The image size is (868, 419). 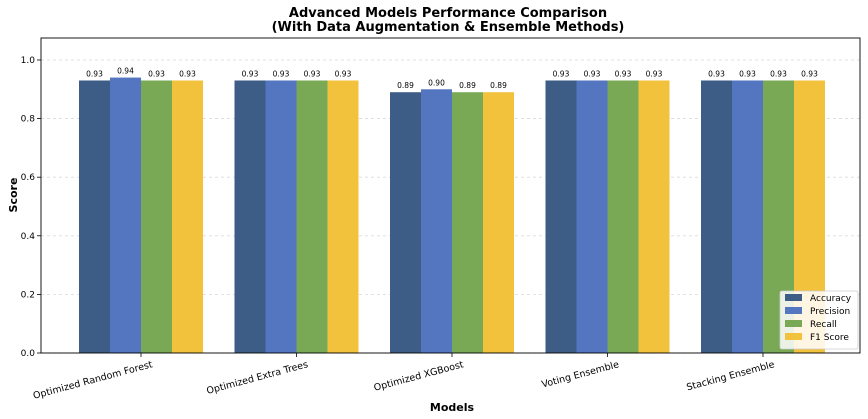 I want to click on data-label: 0.94, so click(x=125, y=71).